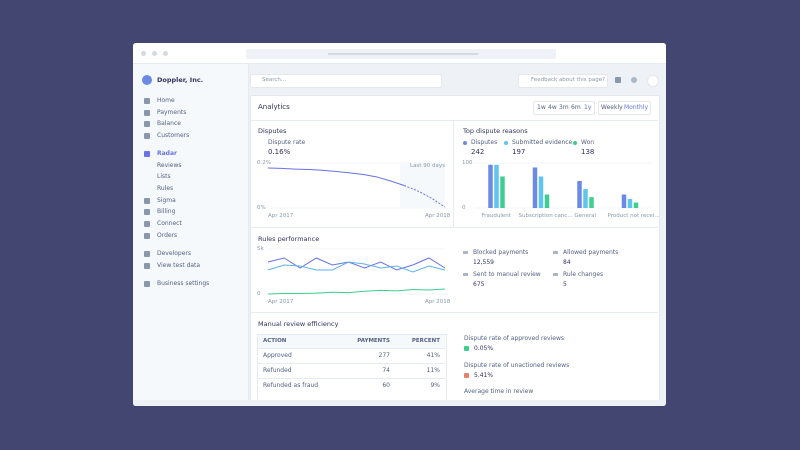 The width and height of the screenshot is (800, 450). Describe the element at coordinates (172, 112) in the screenshot. I see `nav-item: Payments` at that location.